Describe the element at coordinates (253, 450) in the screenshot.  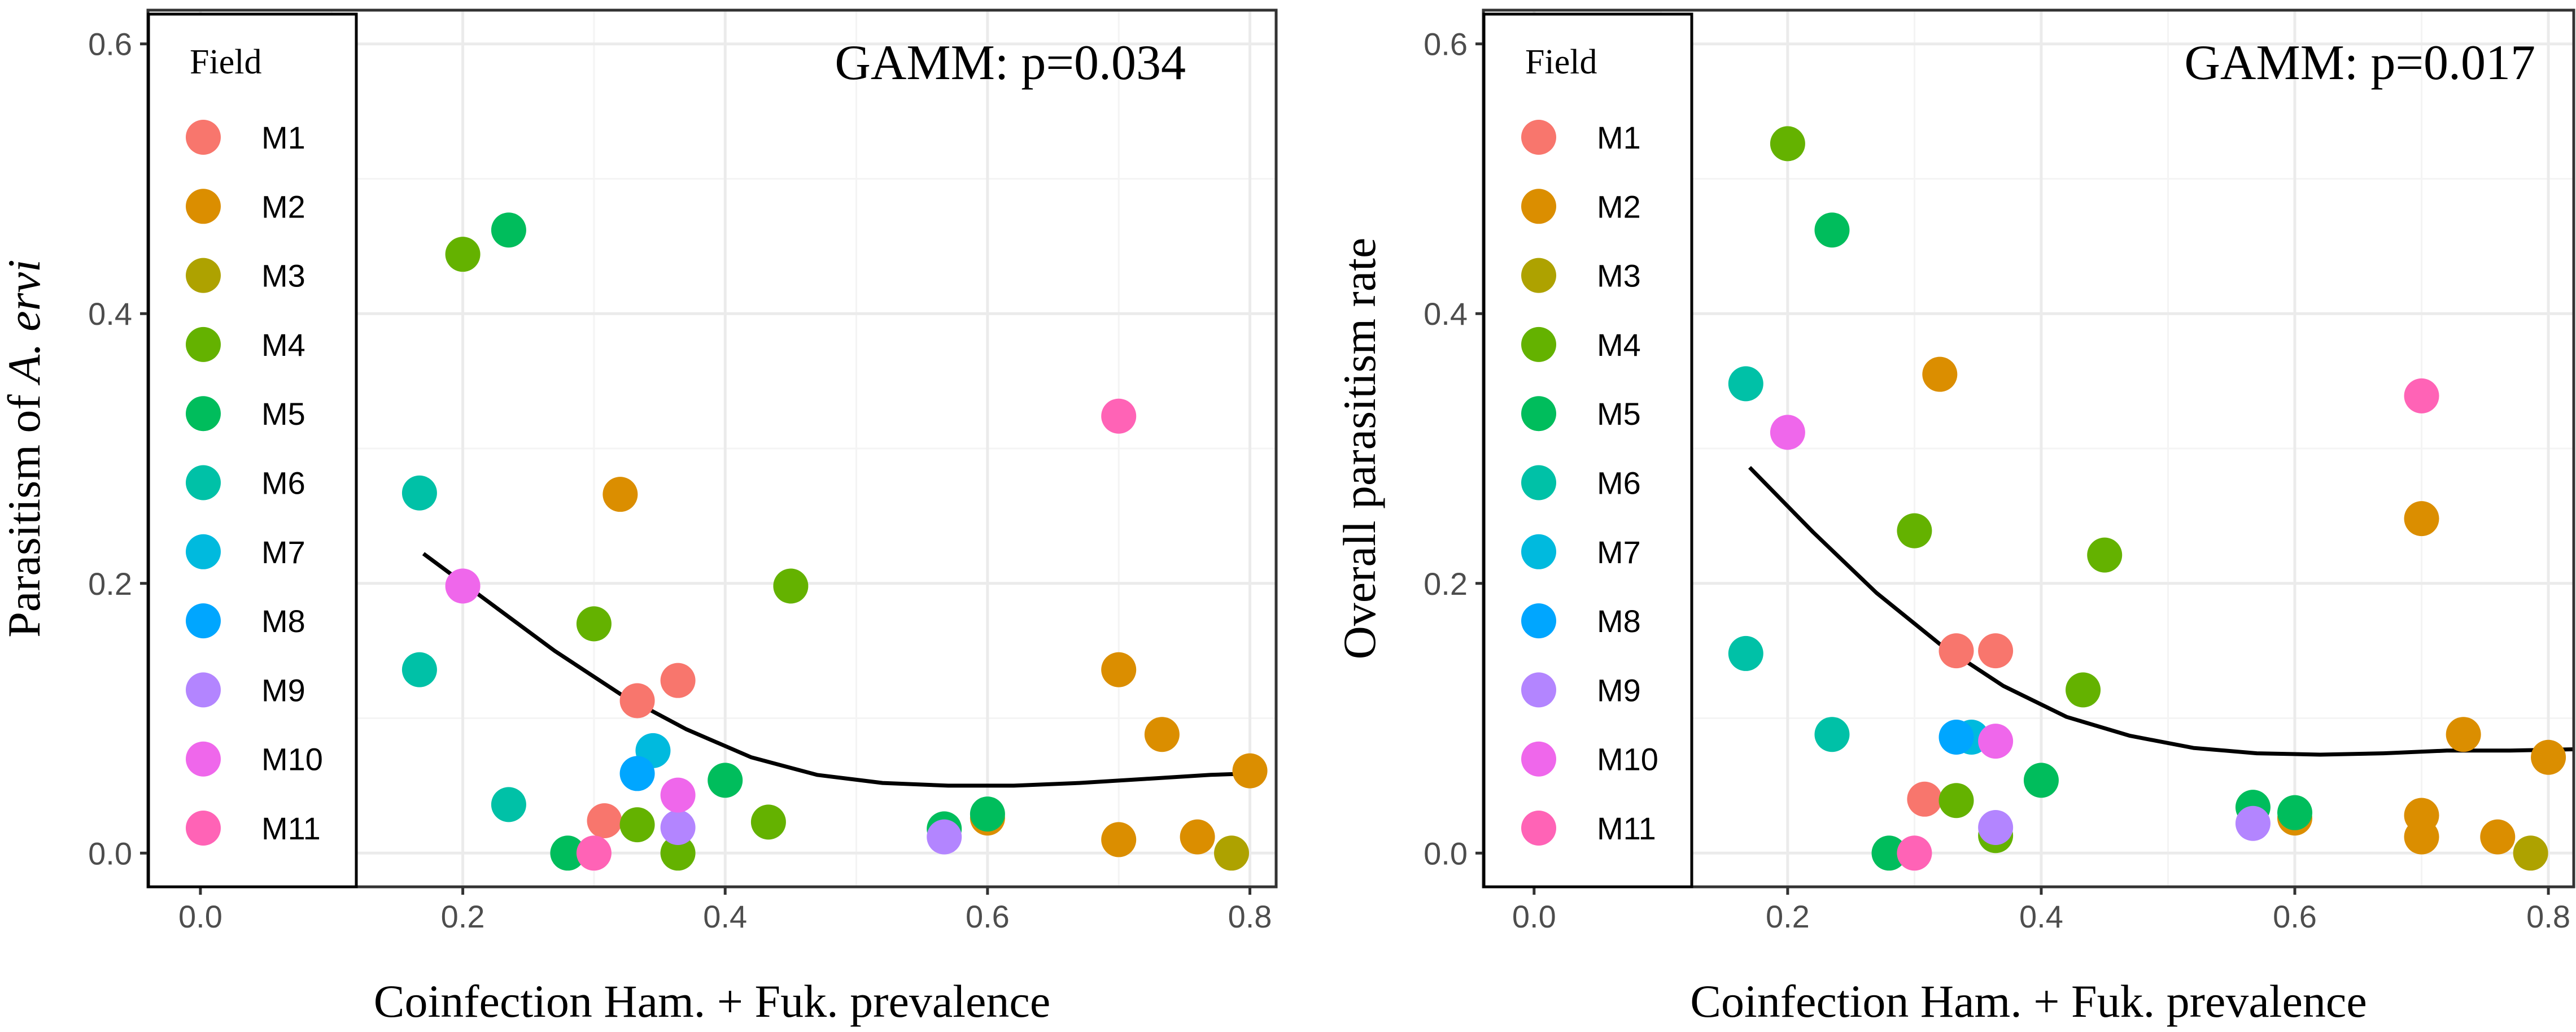
I see `legend-box` at that location.